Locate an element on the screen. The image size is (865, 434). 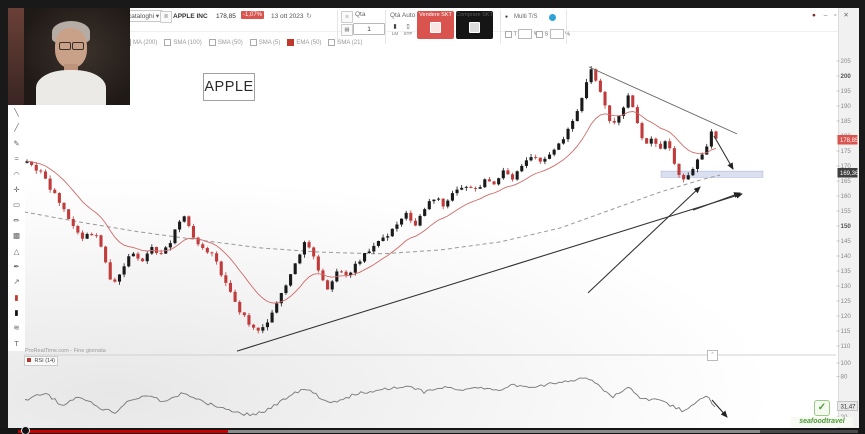
price-axis-background is located at coordinates (848, 218).